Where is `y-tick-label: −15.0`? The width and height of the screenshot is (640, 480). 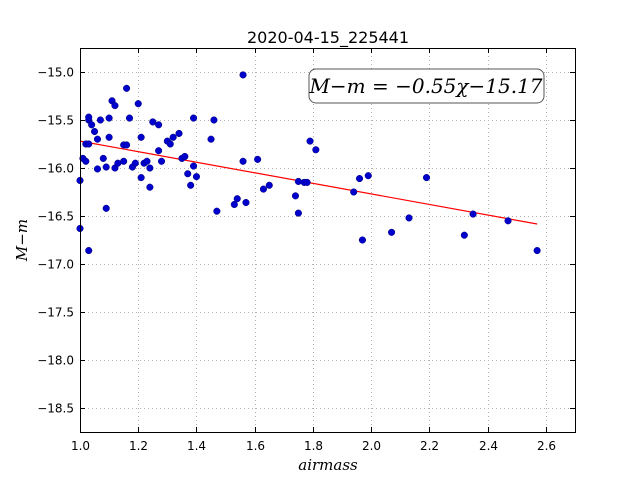 y-tick-label: −15.0 is located at coordinates (55, 73).